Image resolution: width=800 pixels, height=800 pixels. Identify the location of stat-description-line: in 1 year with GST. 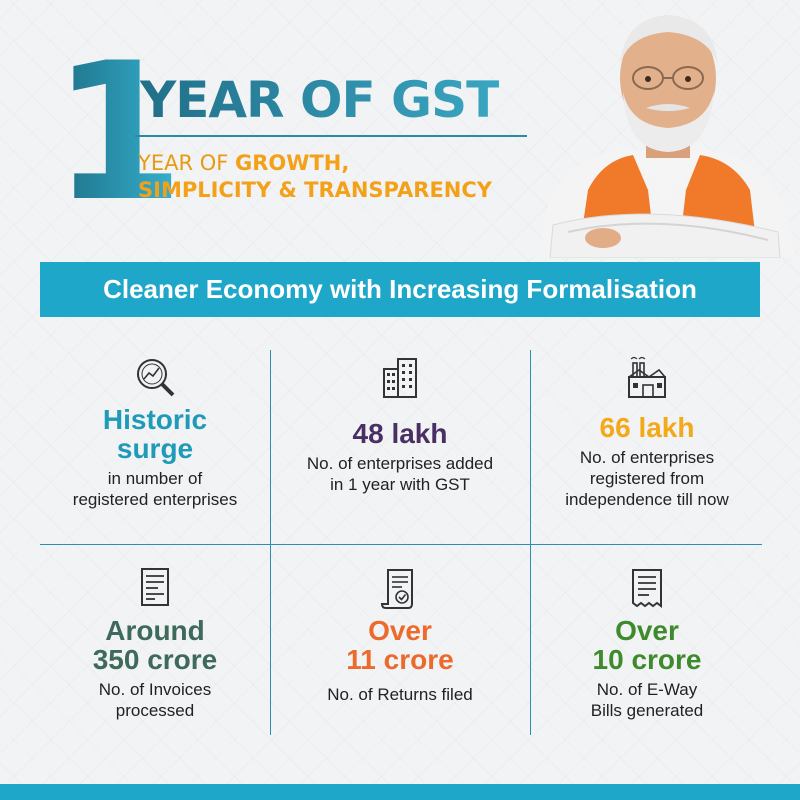
(400, 484).